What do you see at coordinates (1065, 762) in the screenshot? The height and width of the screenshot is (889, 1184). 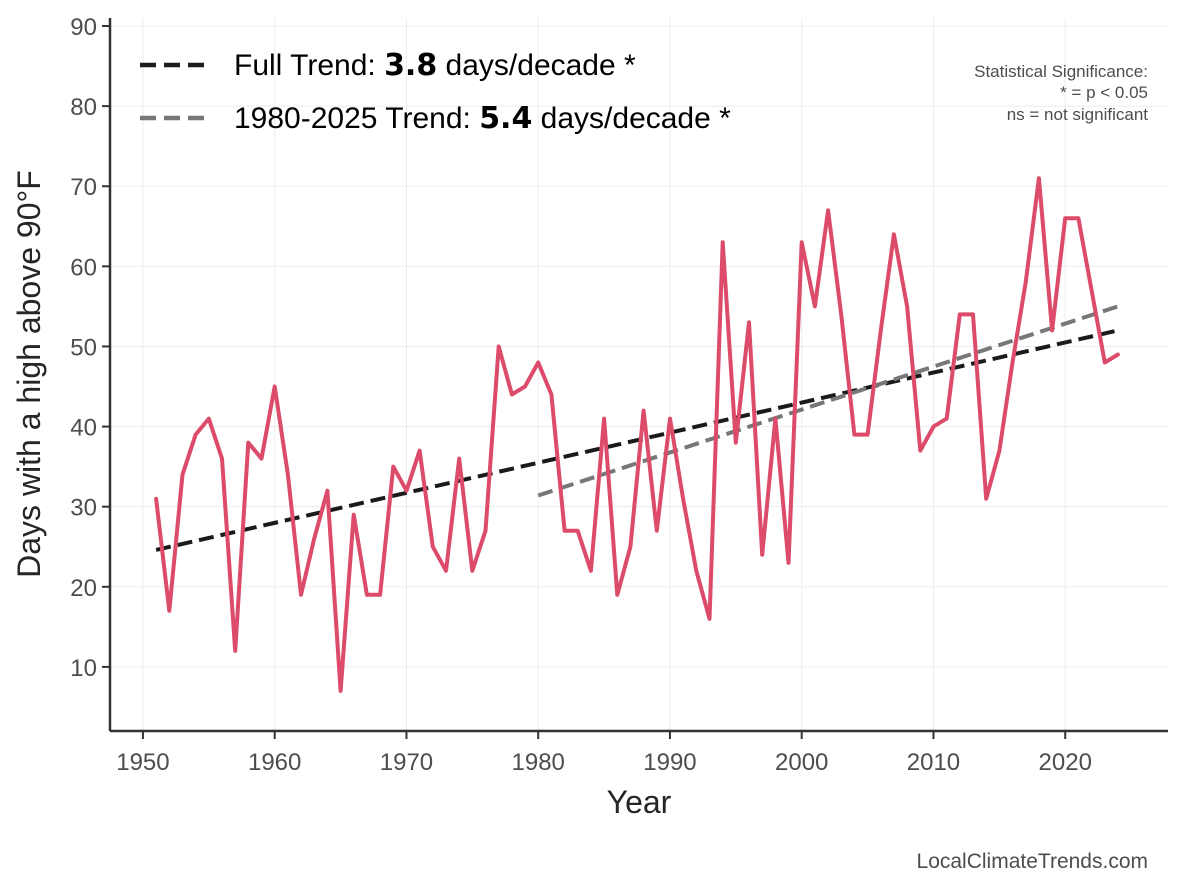 I see `x-tick-label: 2020` at bounding box center [1065, 762].